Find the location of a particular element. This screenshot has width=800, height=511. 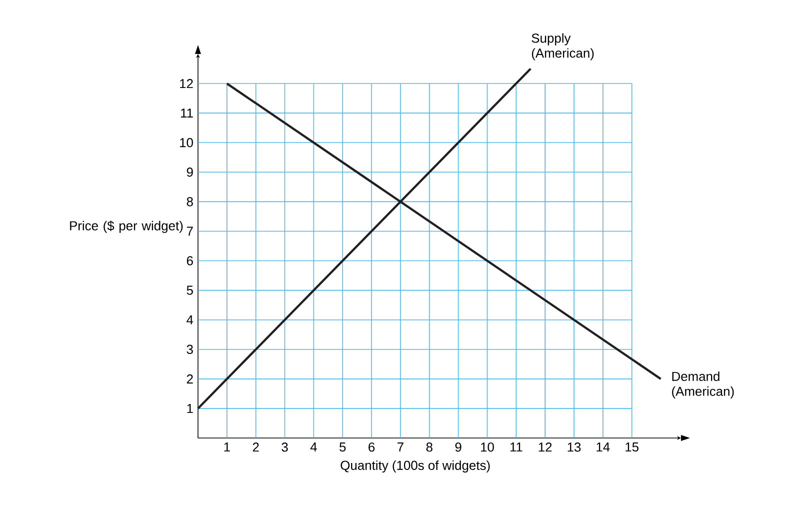

x-tick-label: 7 is located at coordinates (401, 447).